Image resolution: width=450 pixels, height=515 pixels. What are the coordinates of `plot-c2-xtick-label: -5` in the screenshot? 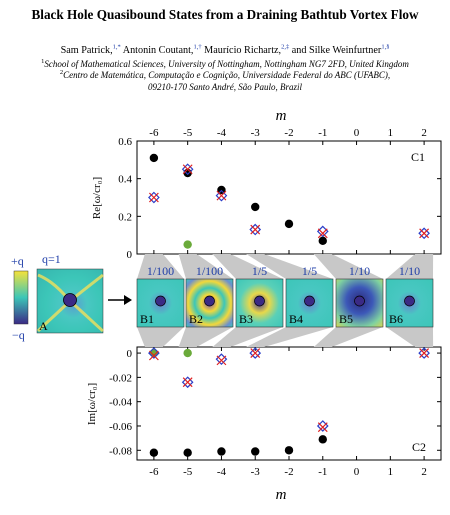 It's located at (188, 472).